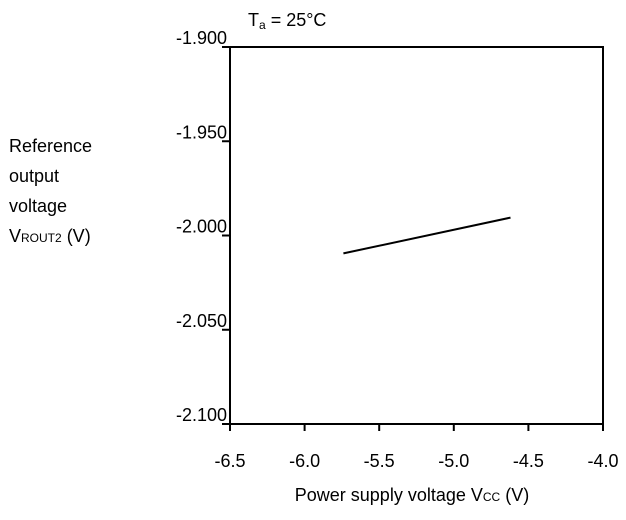  Describe the element at coordinates (15, 236) in the screenshot. I see `y-axis-symbol-main: V` at that location.